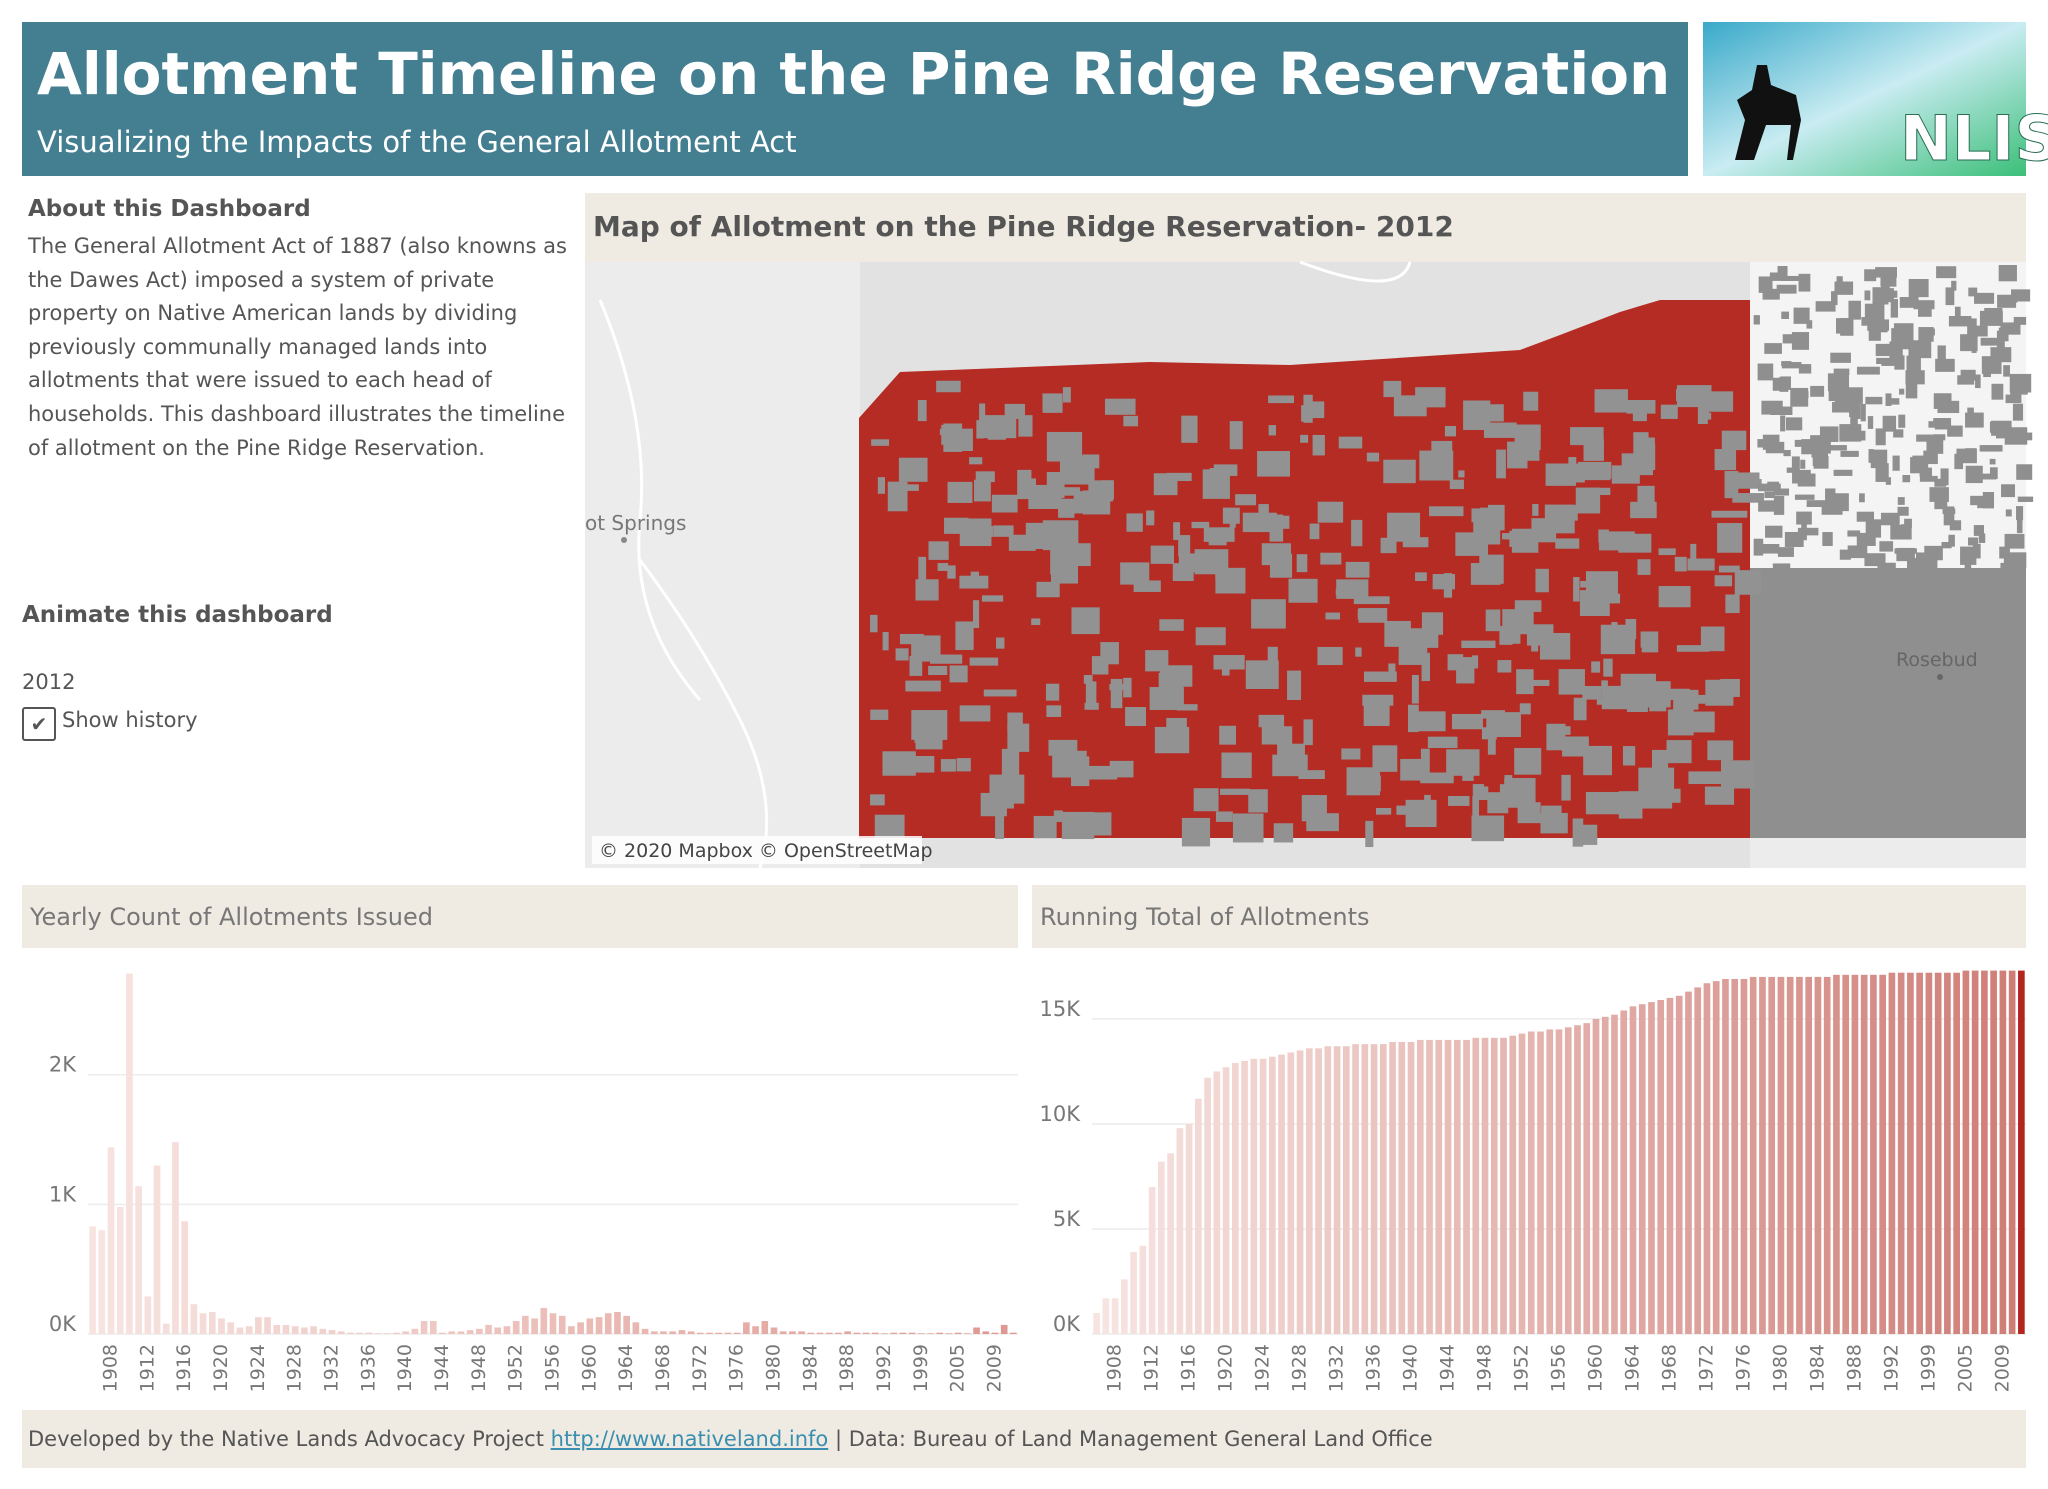 This screenshot has height=1489, width=2048. I want to click on chart-title-band, so click(520, 916).